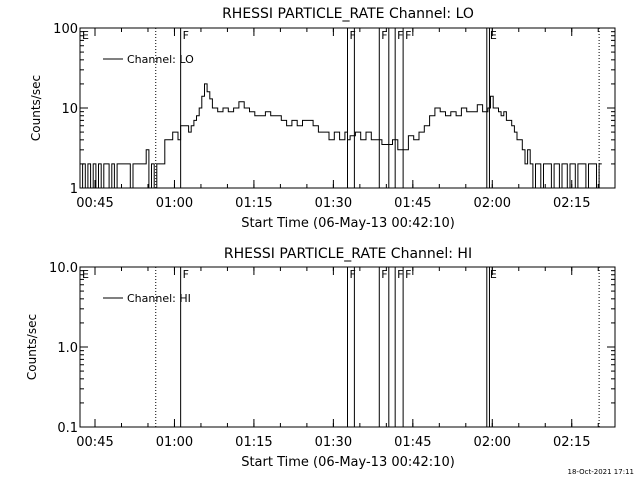 Image resolution: width=640 pixels, height=480 pixels. I want to click on y-tick-label-hi: 1.0, so click(67, 348).